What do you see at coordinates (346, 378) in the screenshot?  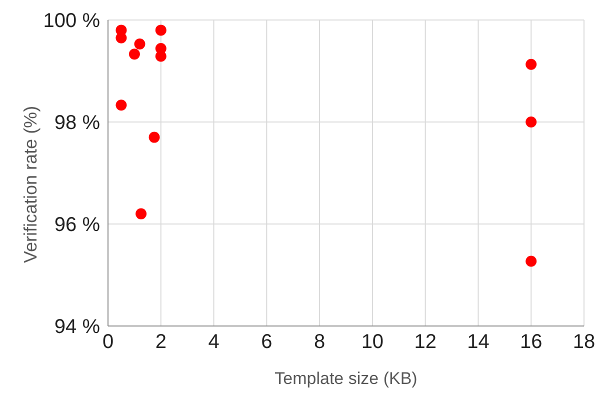 I see `x-axis-title: Template size (KB)` at bounding box center [346, 378].